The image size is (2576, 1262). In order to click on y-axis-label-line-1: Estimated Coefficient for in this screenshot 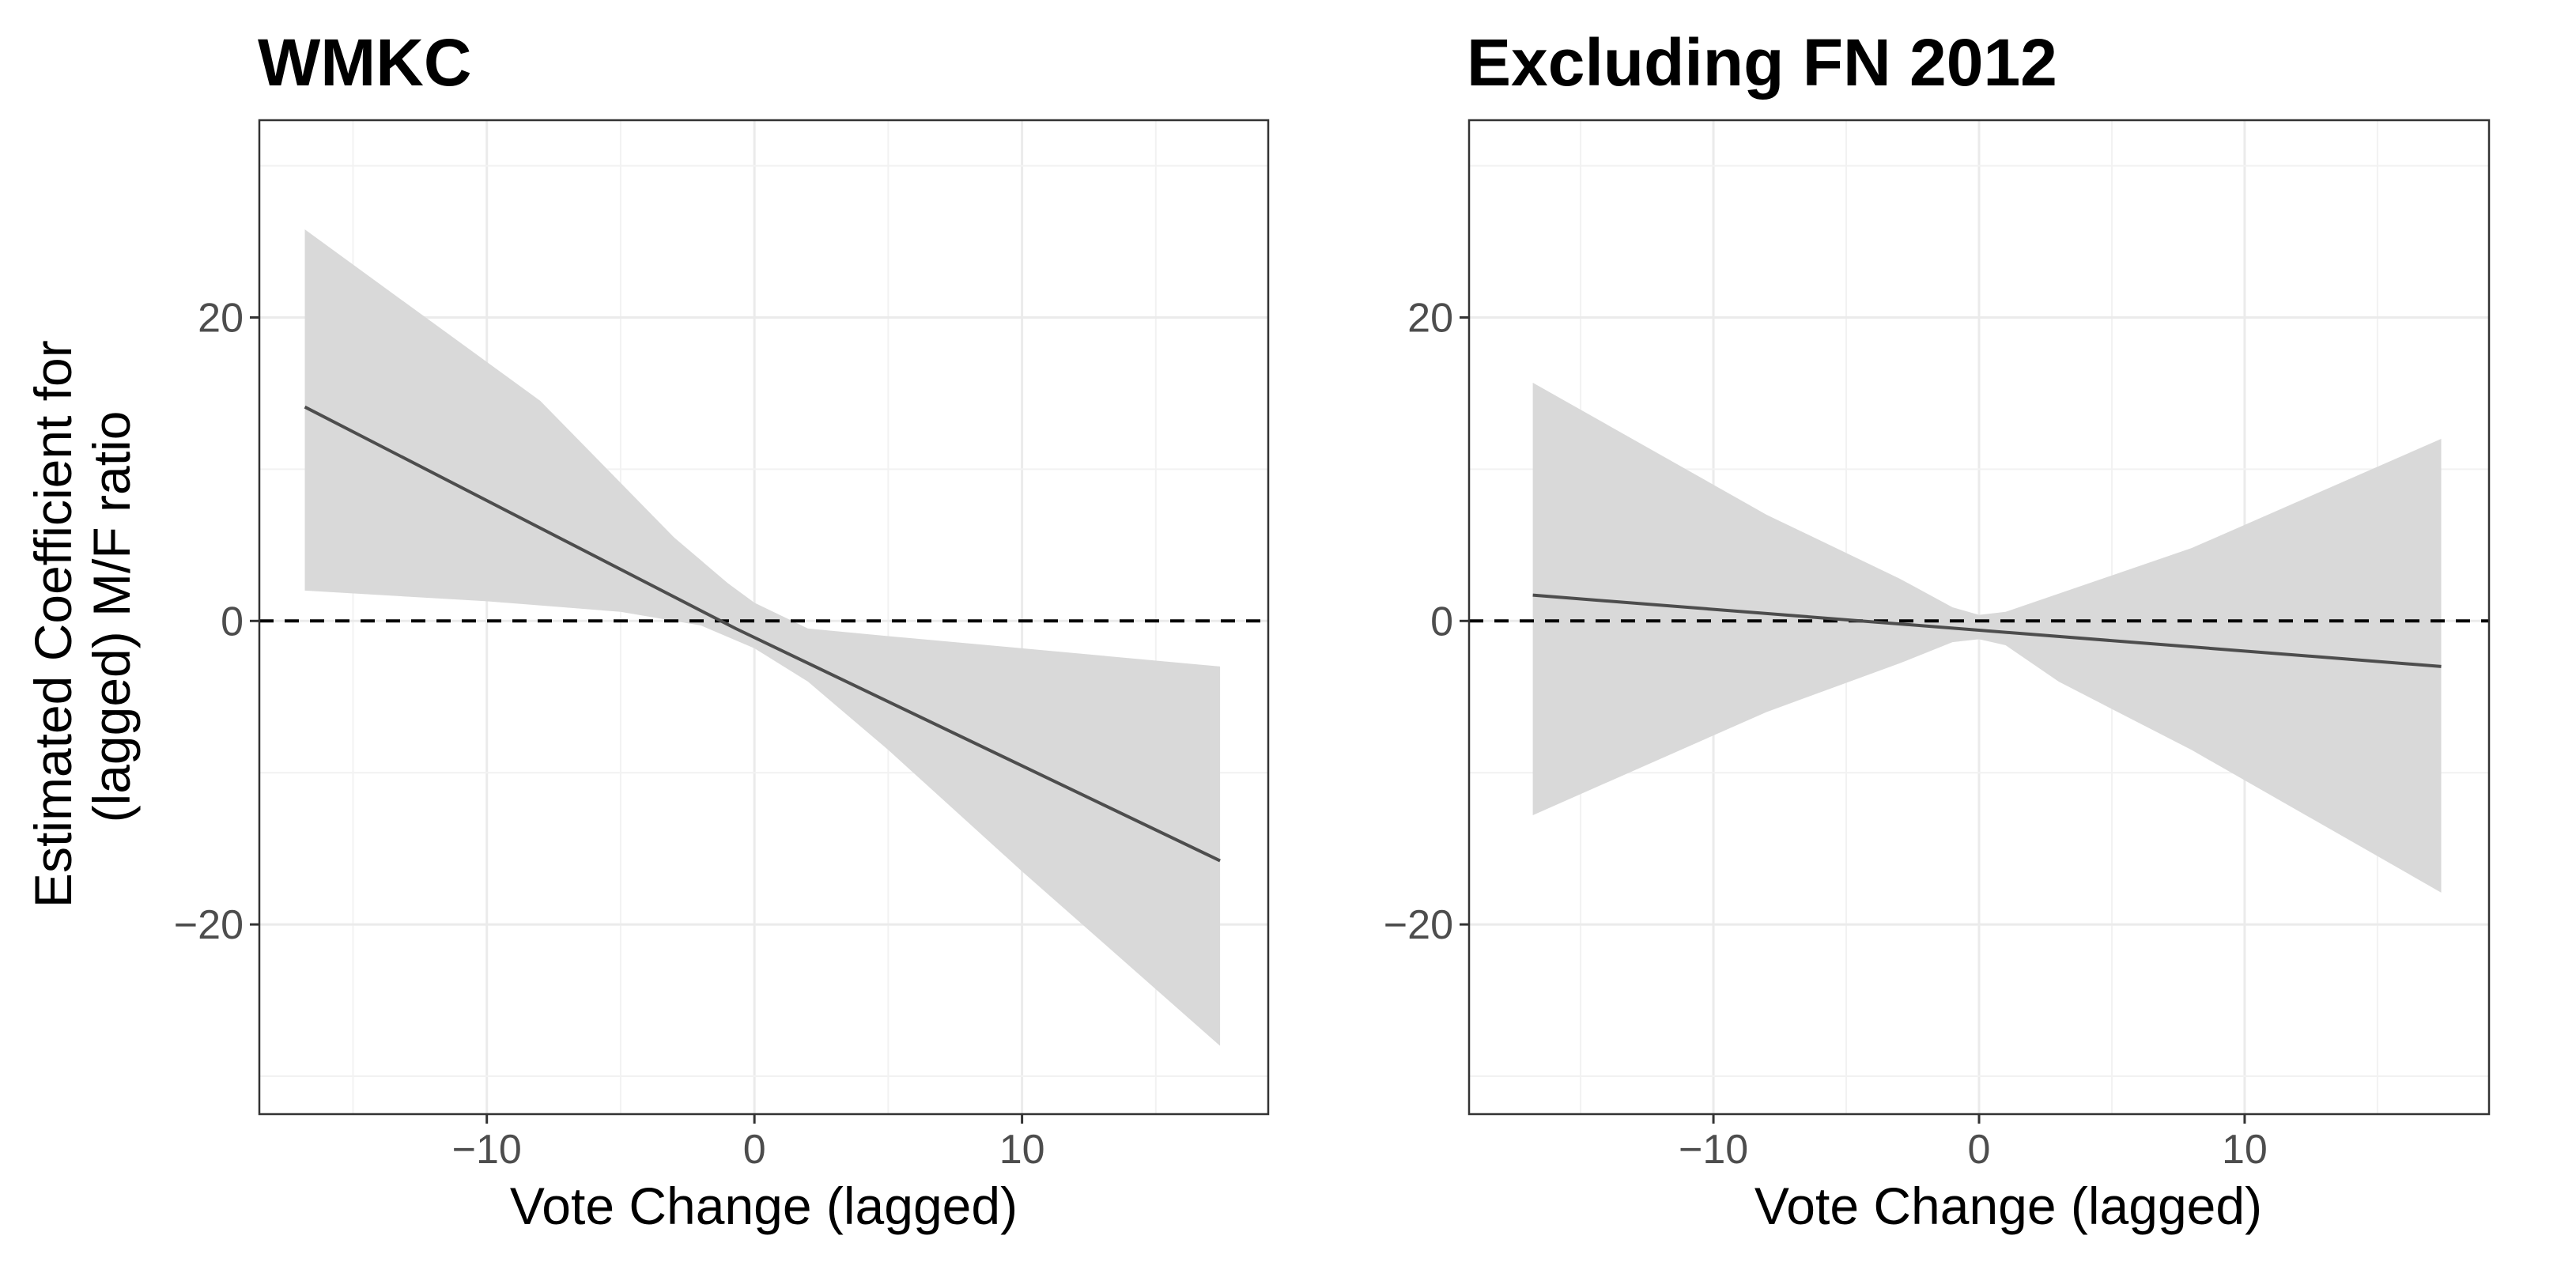, I will do `click(53, 624)`.